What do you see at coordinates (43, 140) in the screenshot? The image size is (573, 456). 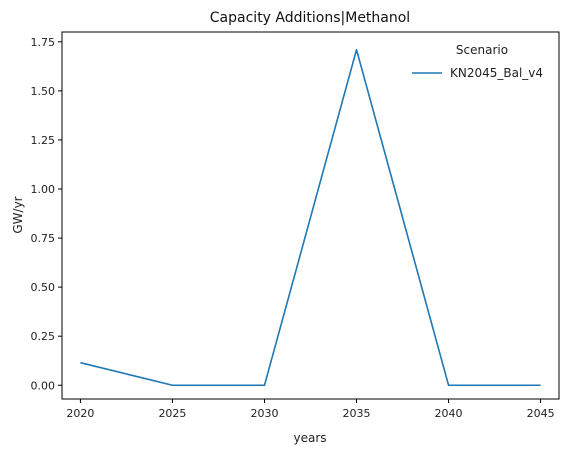 I see `y-tick-label: 1.25` at bounding box center [43, 140].